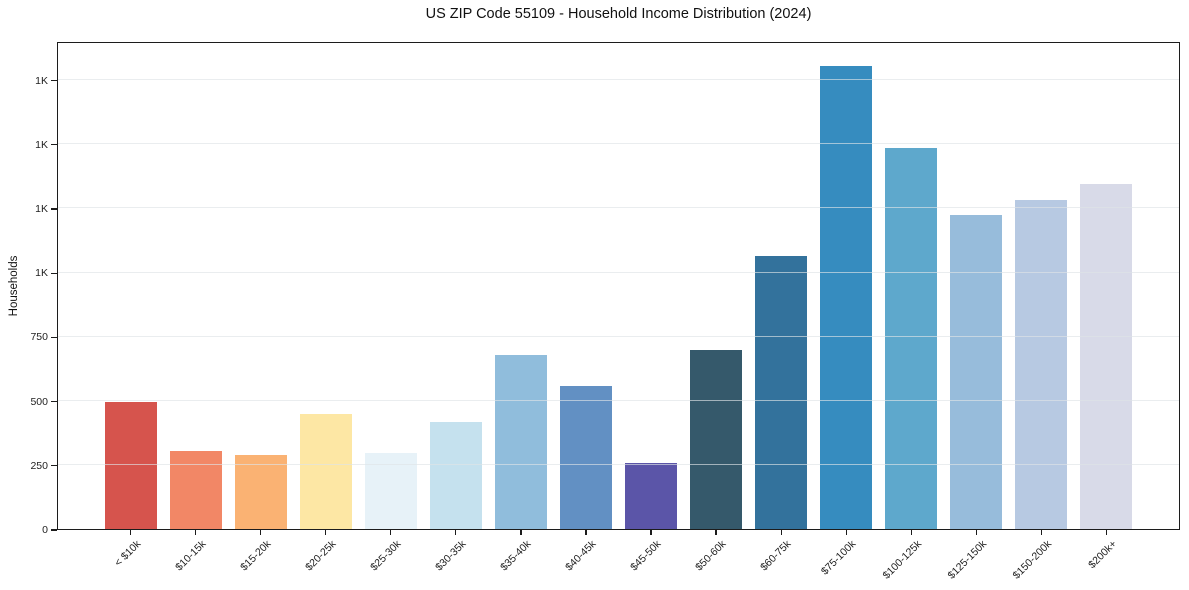  I want to click on x-tick-label: $60-75k, so click(776, 556).